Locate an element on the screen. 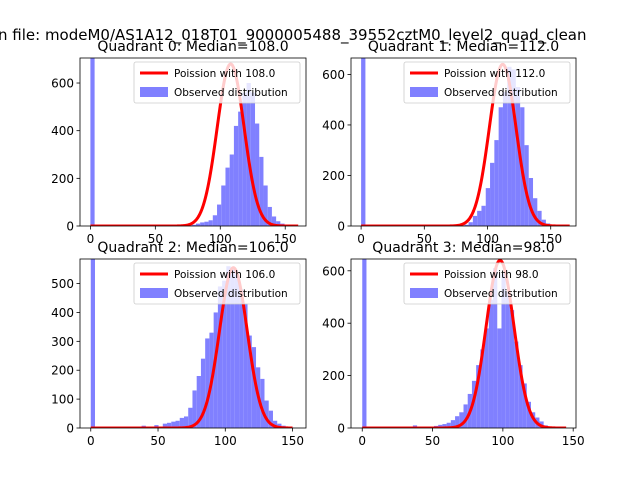 This screenshot has width=640, height=480. legend-label-poisson: Poission with 106.0 is located at coordinates (224, 275).